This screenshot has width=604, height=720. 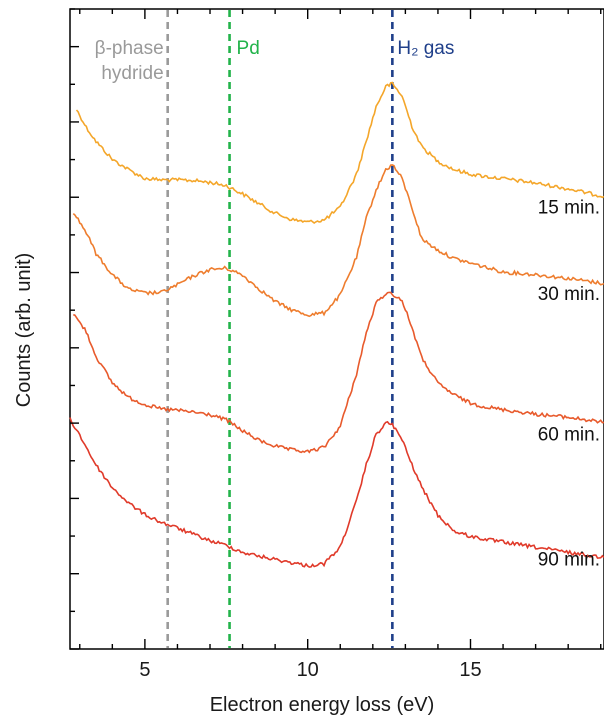 I want to click on x-axis-label: Electron energy loss (eV), so click(x=322, y=705).